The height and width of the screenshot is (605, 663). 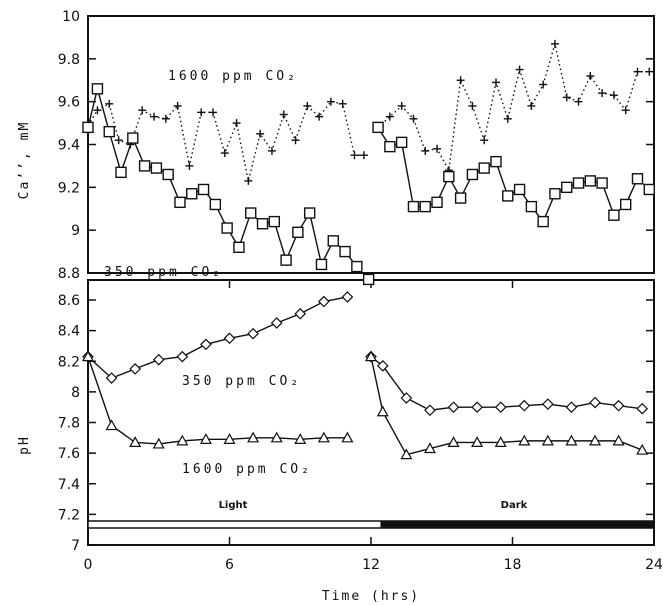 What do you see at coordinates (69, 424) in the screenshot?
I see `y-tick-label: 7.8` at bounding box center [69, 424].